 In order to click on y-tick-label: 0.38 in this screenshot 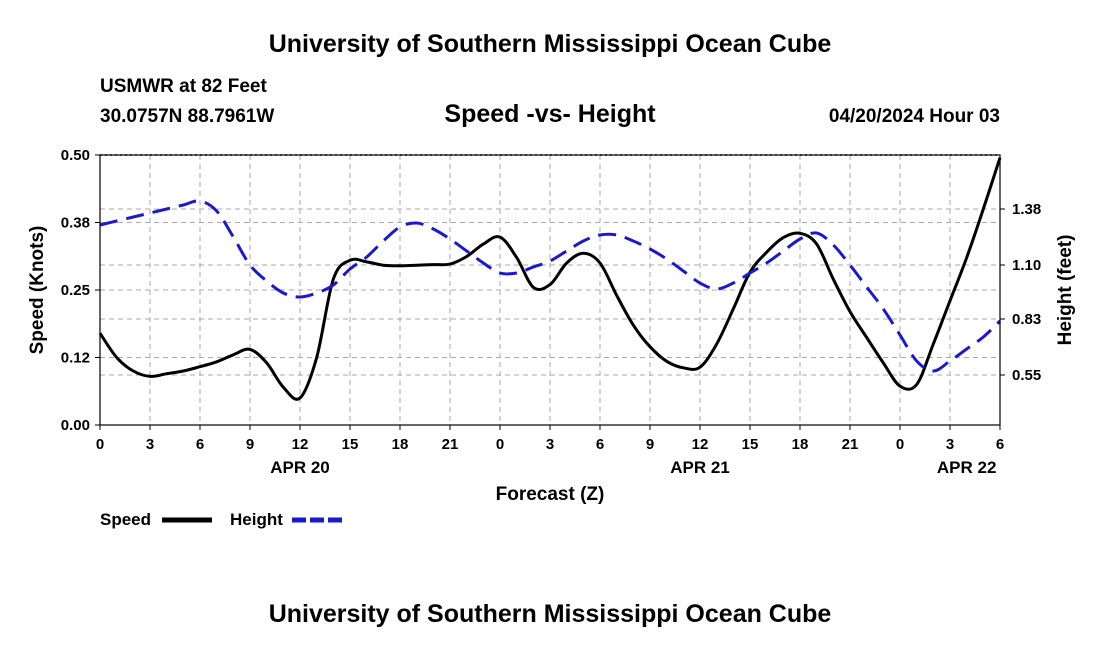, I will do `click(75, 223)`.